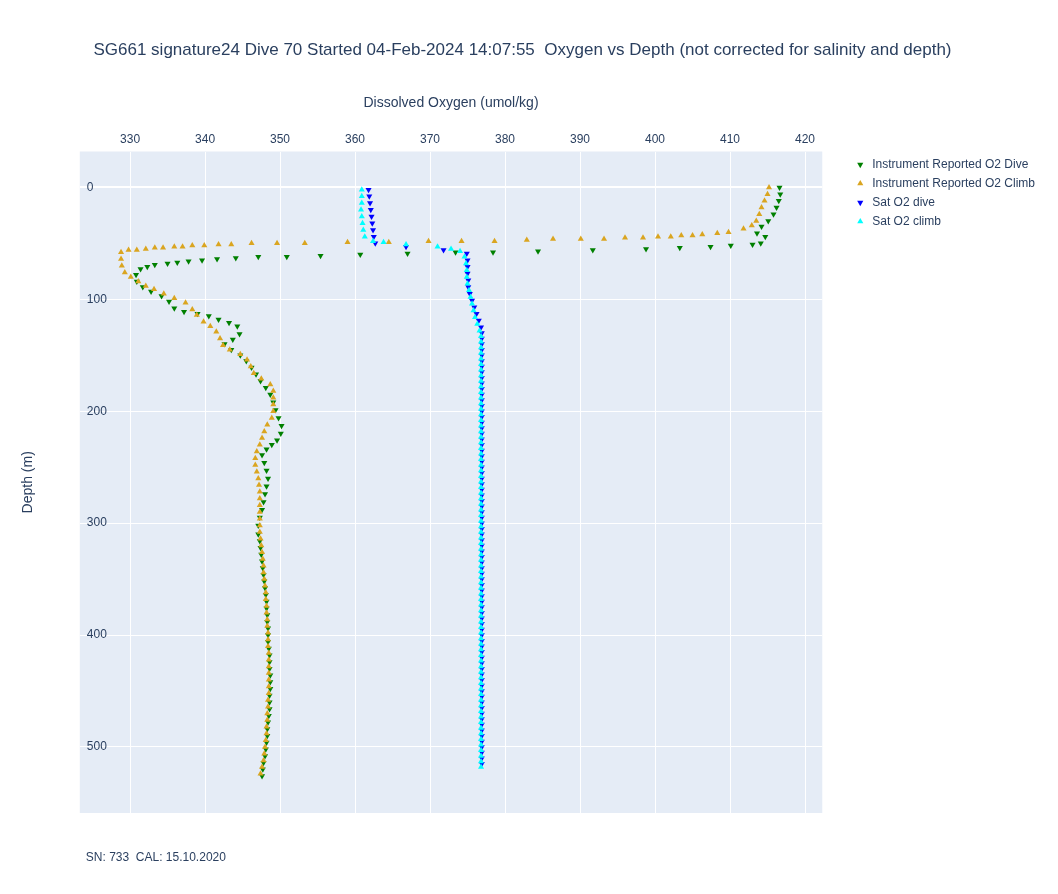 This screenshot has height=894, width=1058. I want to click on x-tick-label: 360, so click(355, 138).